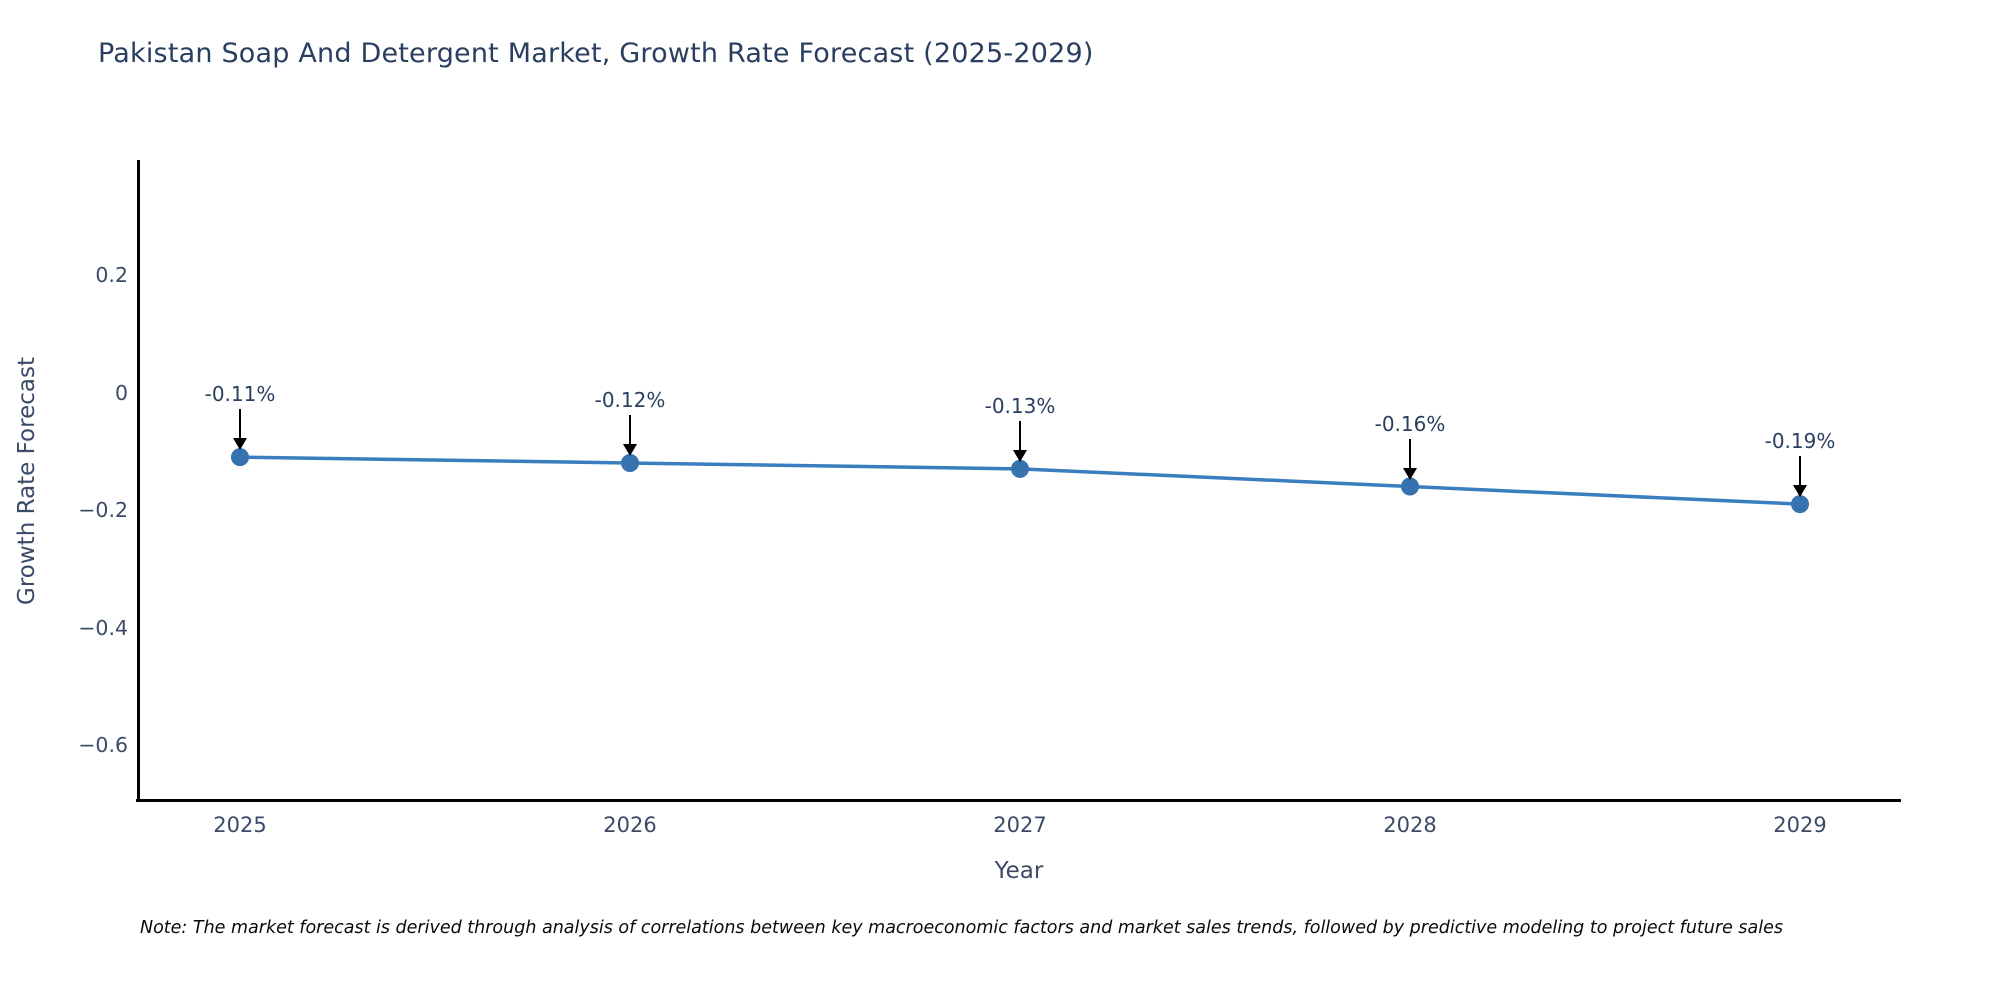  What do you see at coordinates (1019, 871) in the screenshot?
I see `x-axis-title: Year` at bounding box center [1019, 871].